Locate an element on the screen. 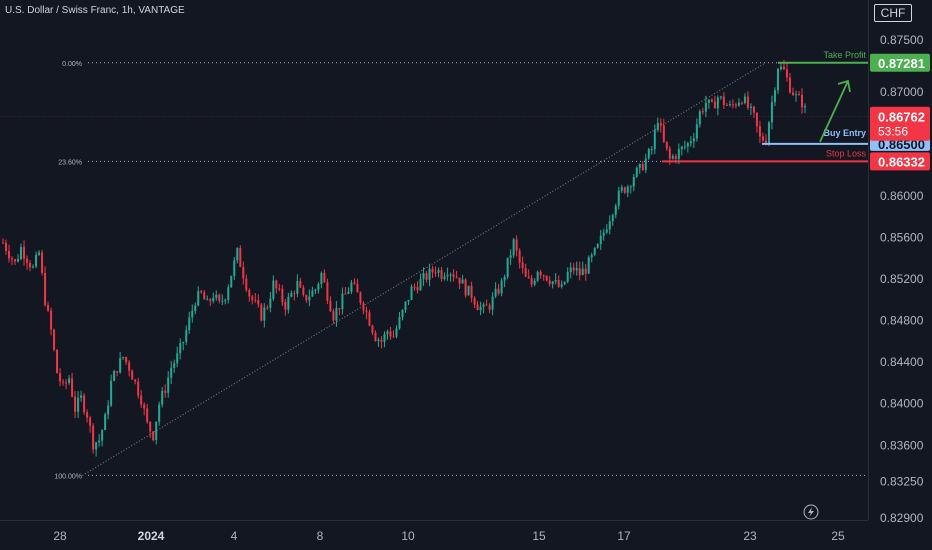 The image size is (932, 550). y-tick-label: 0.87000 is located at coordinates (902, 92).